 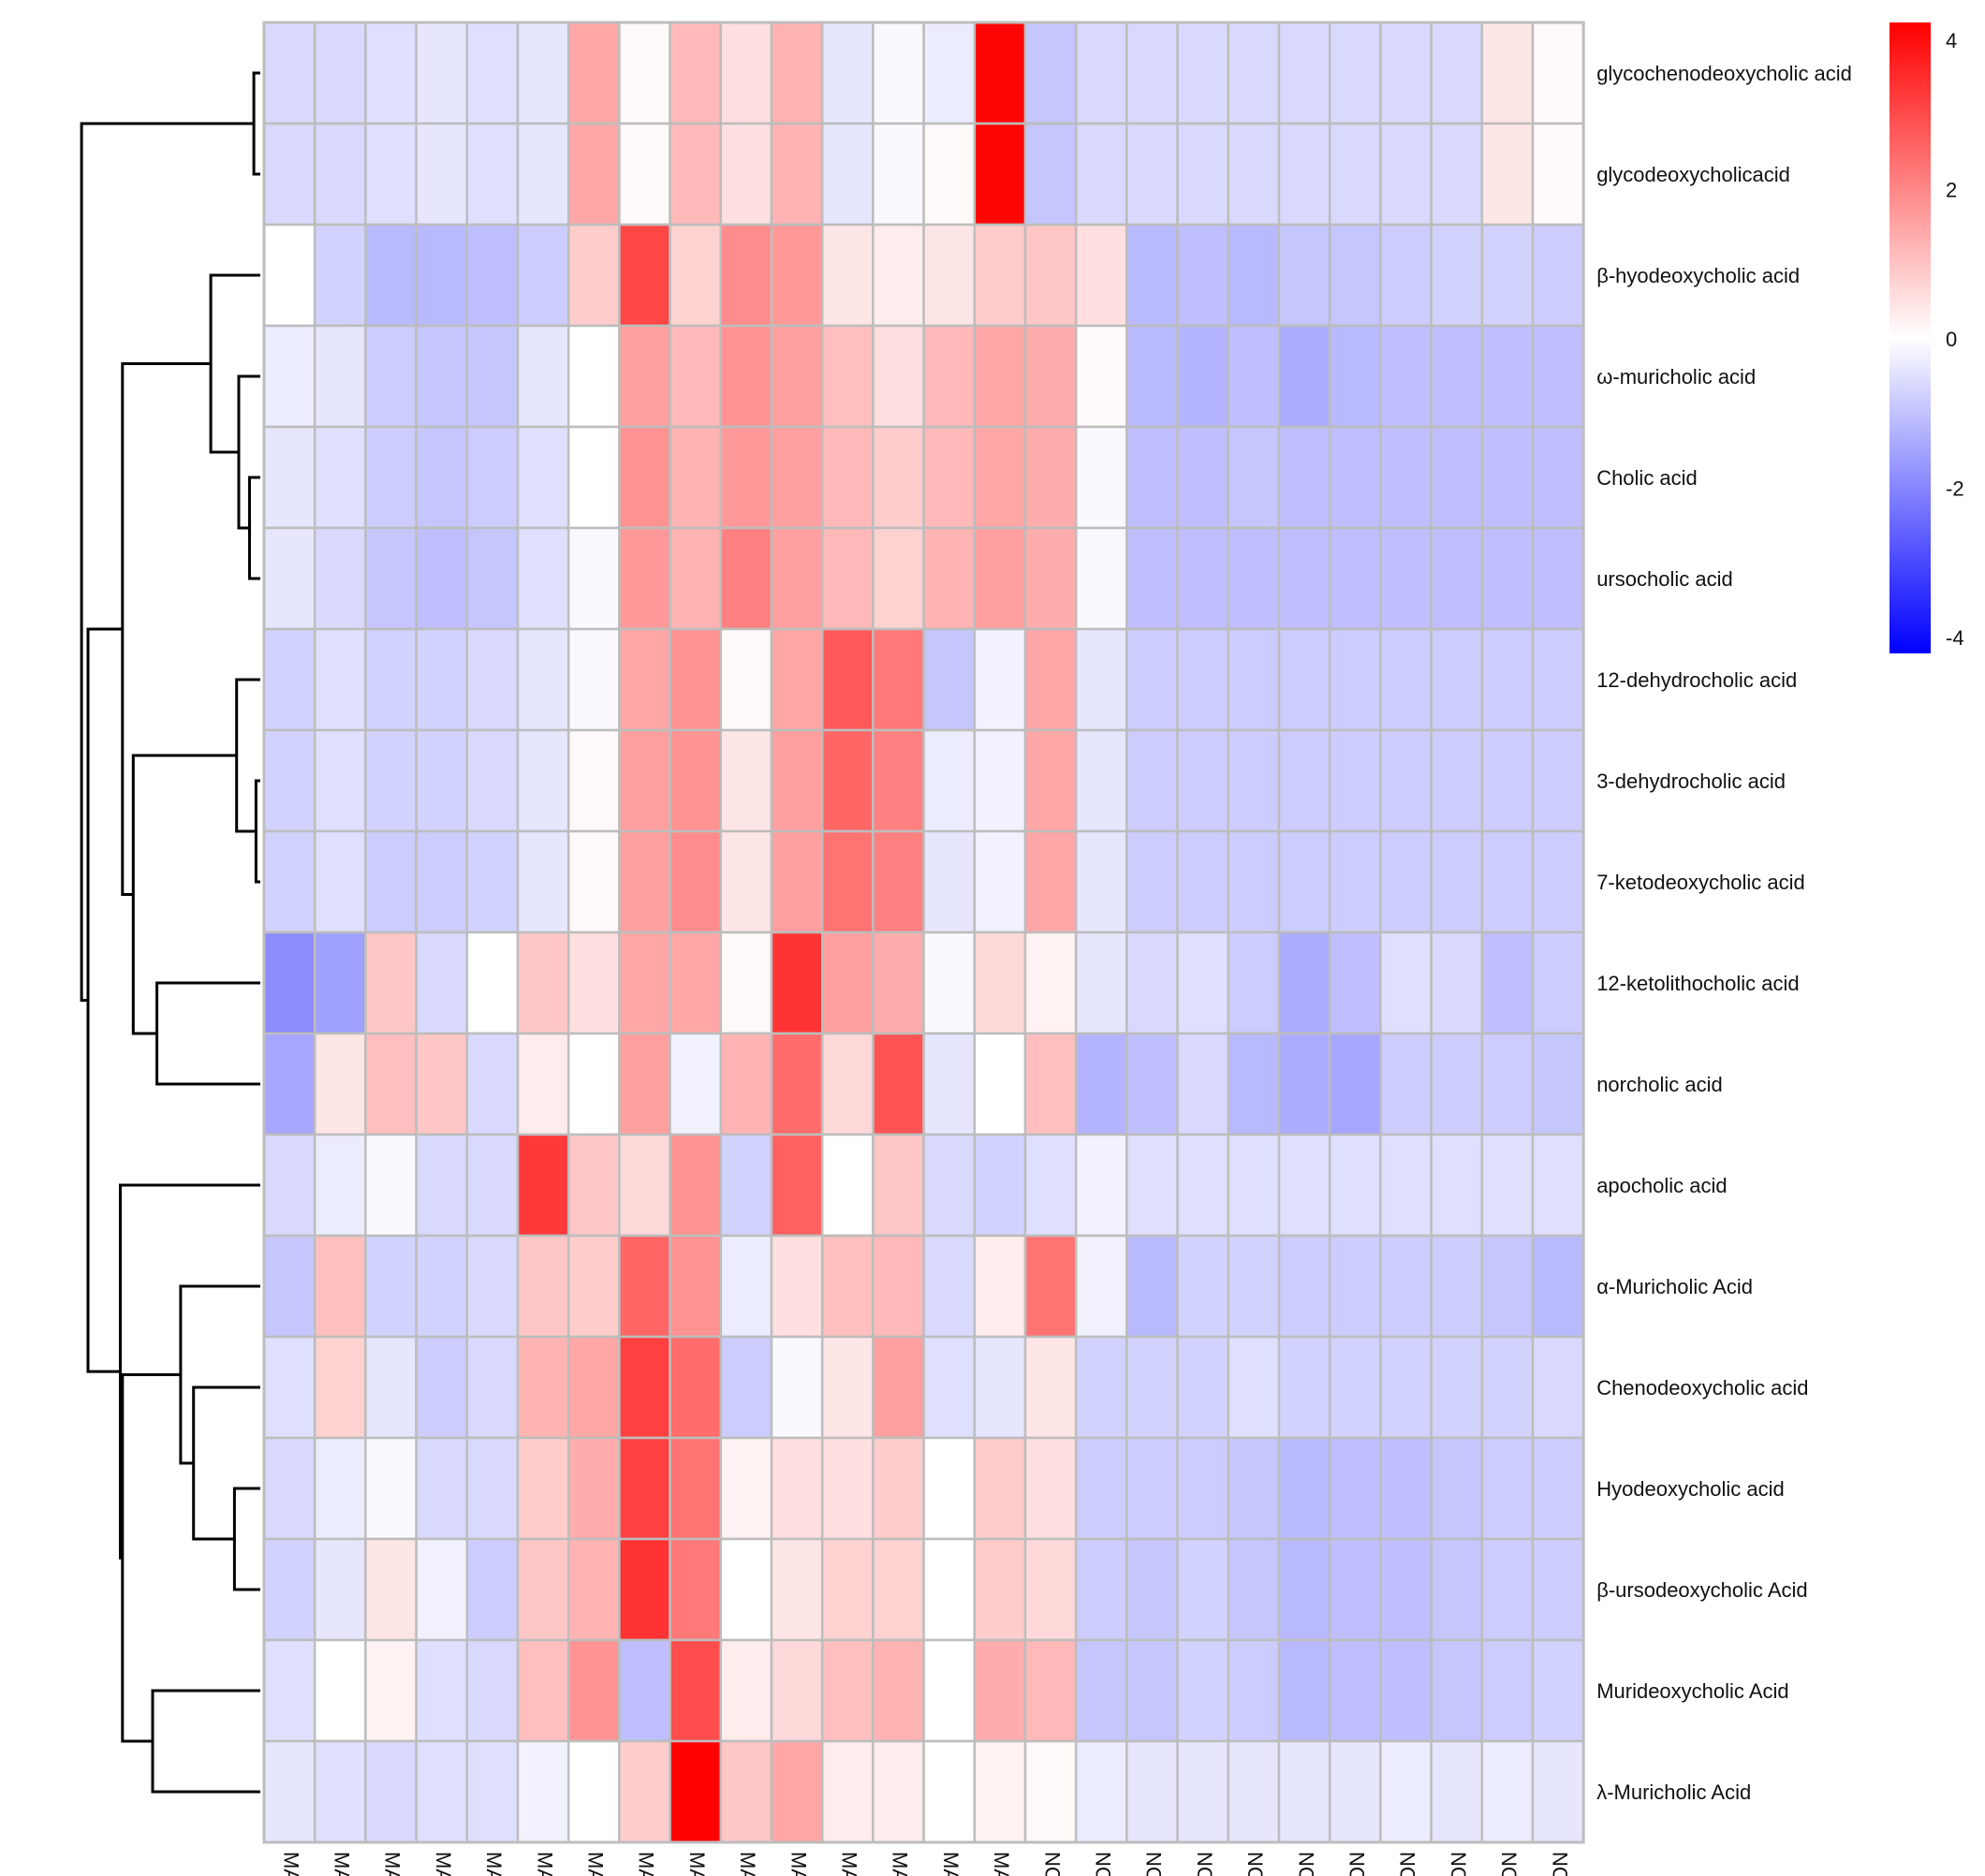 What do you see at coordinates (1955, 638) in the screenshot?
I see `legend-tick-label: -4` at bounding box center [1955, 638].